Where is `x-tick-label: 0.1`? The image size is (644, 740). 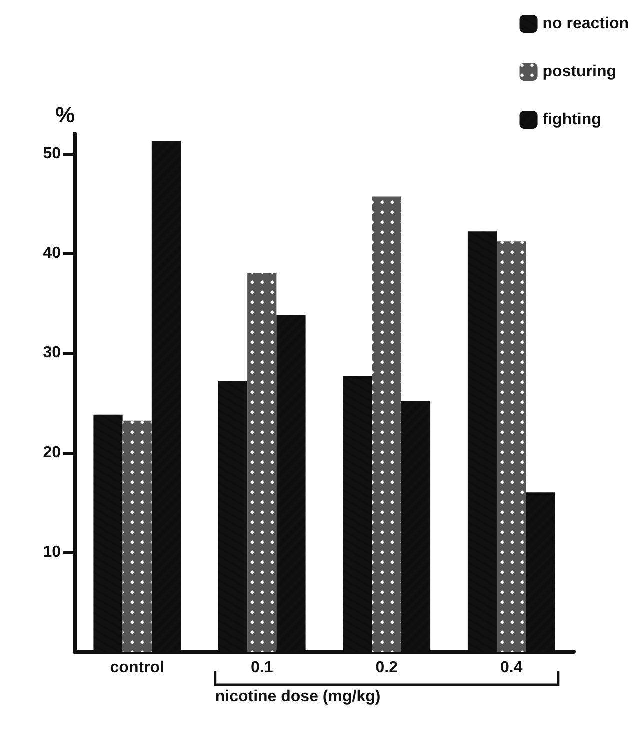 x-tick-label: 0.1 is located at coordinates (262, 668).